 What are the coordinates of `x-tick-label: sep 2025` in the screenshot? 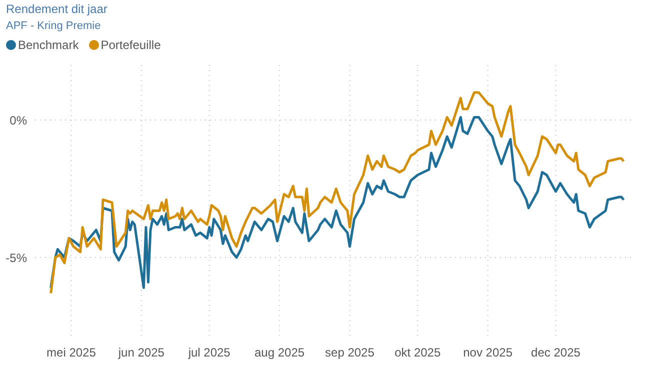 It's located at (350, 353).